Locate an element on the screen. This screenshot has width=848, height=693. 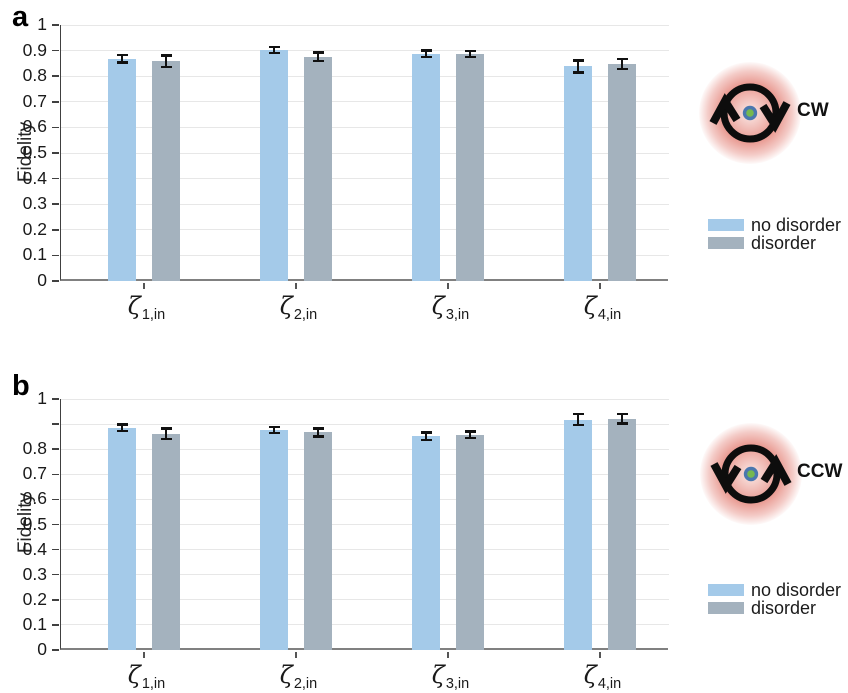
legend-label-no-disorder-a: no disorder is located at coordinates (796, 225).